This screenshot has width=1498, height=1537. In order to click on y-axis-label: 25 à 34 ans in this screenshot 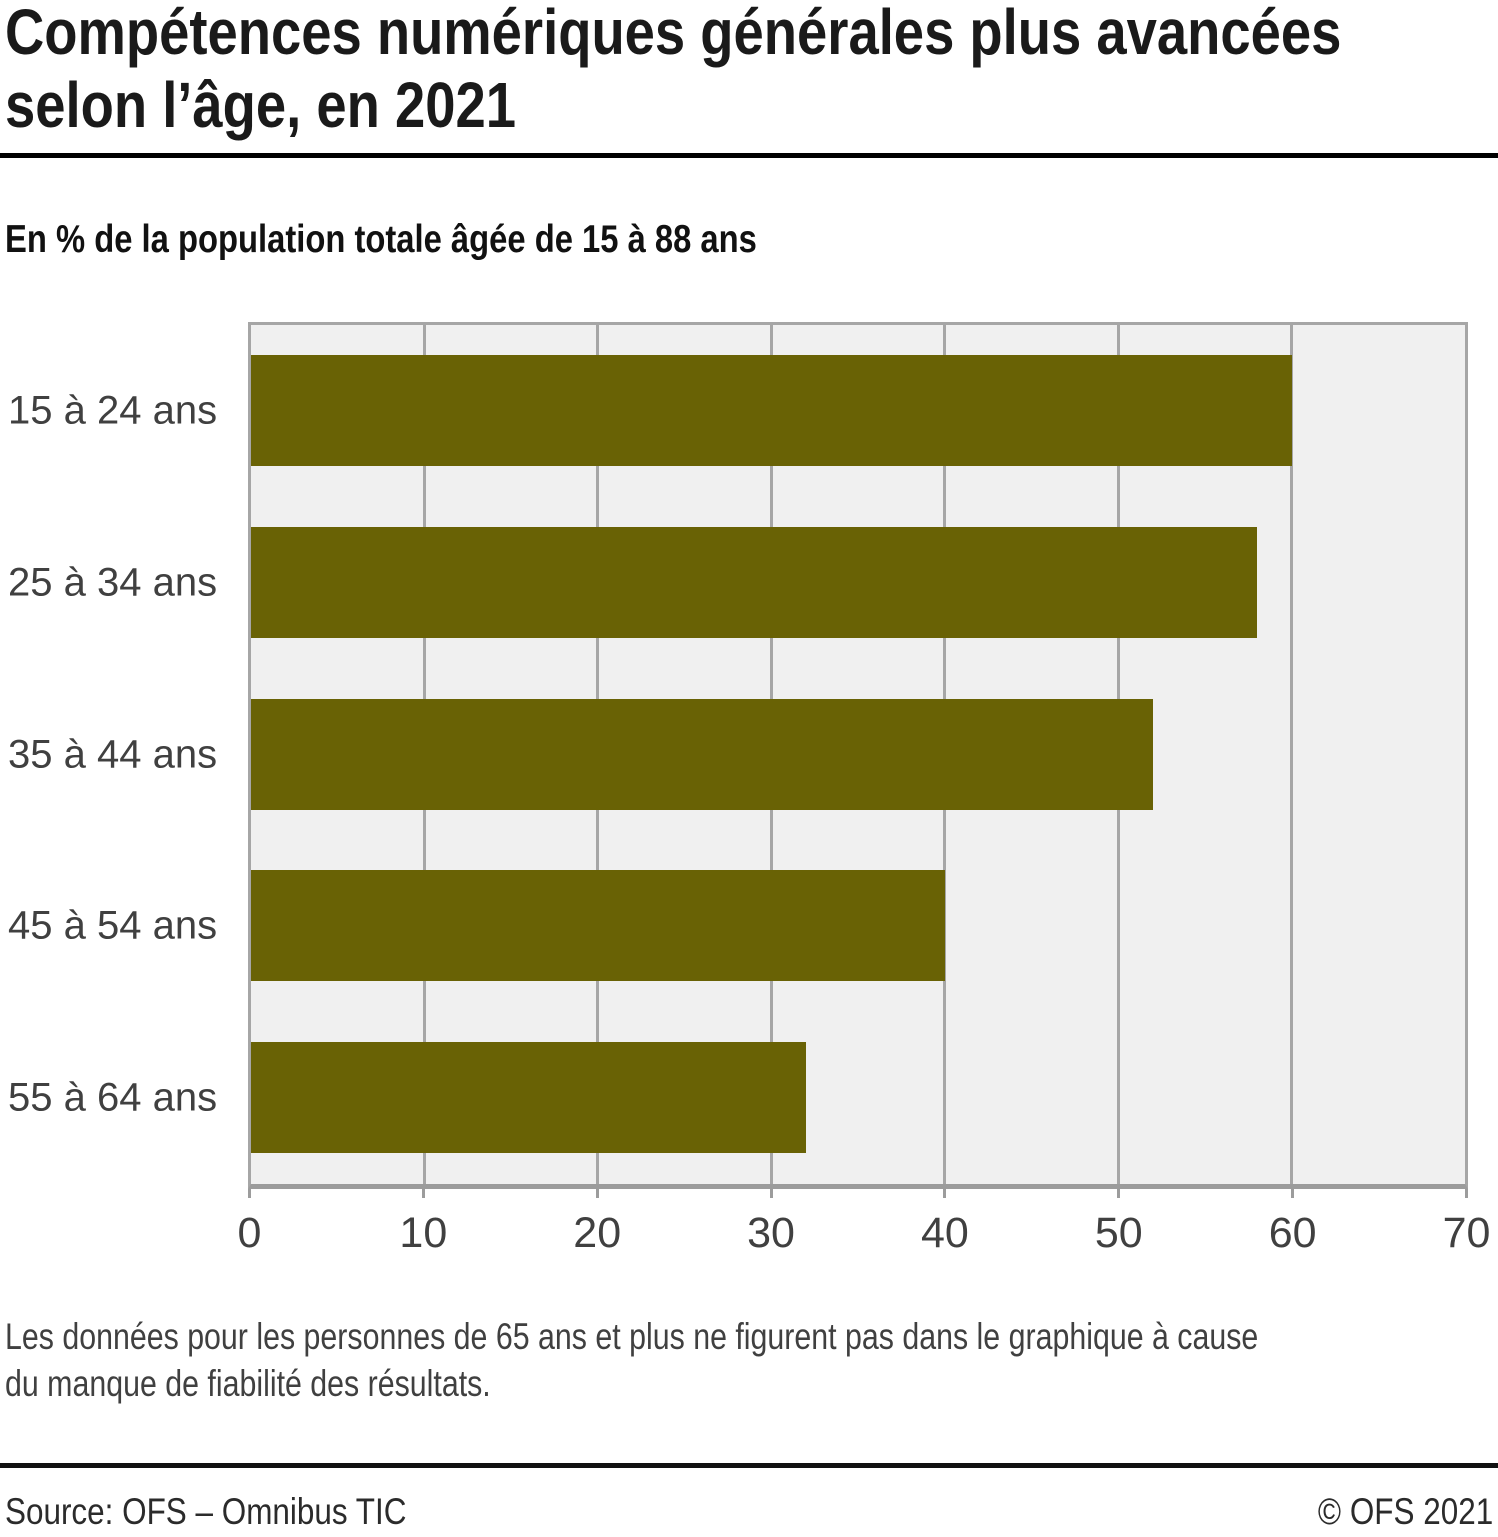, I will do `click(113, 582)`.